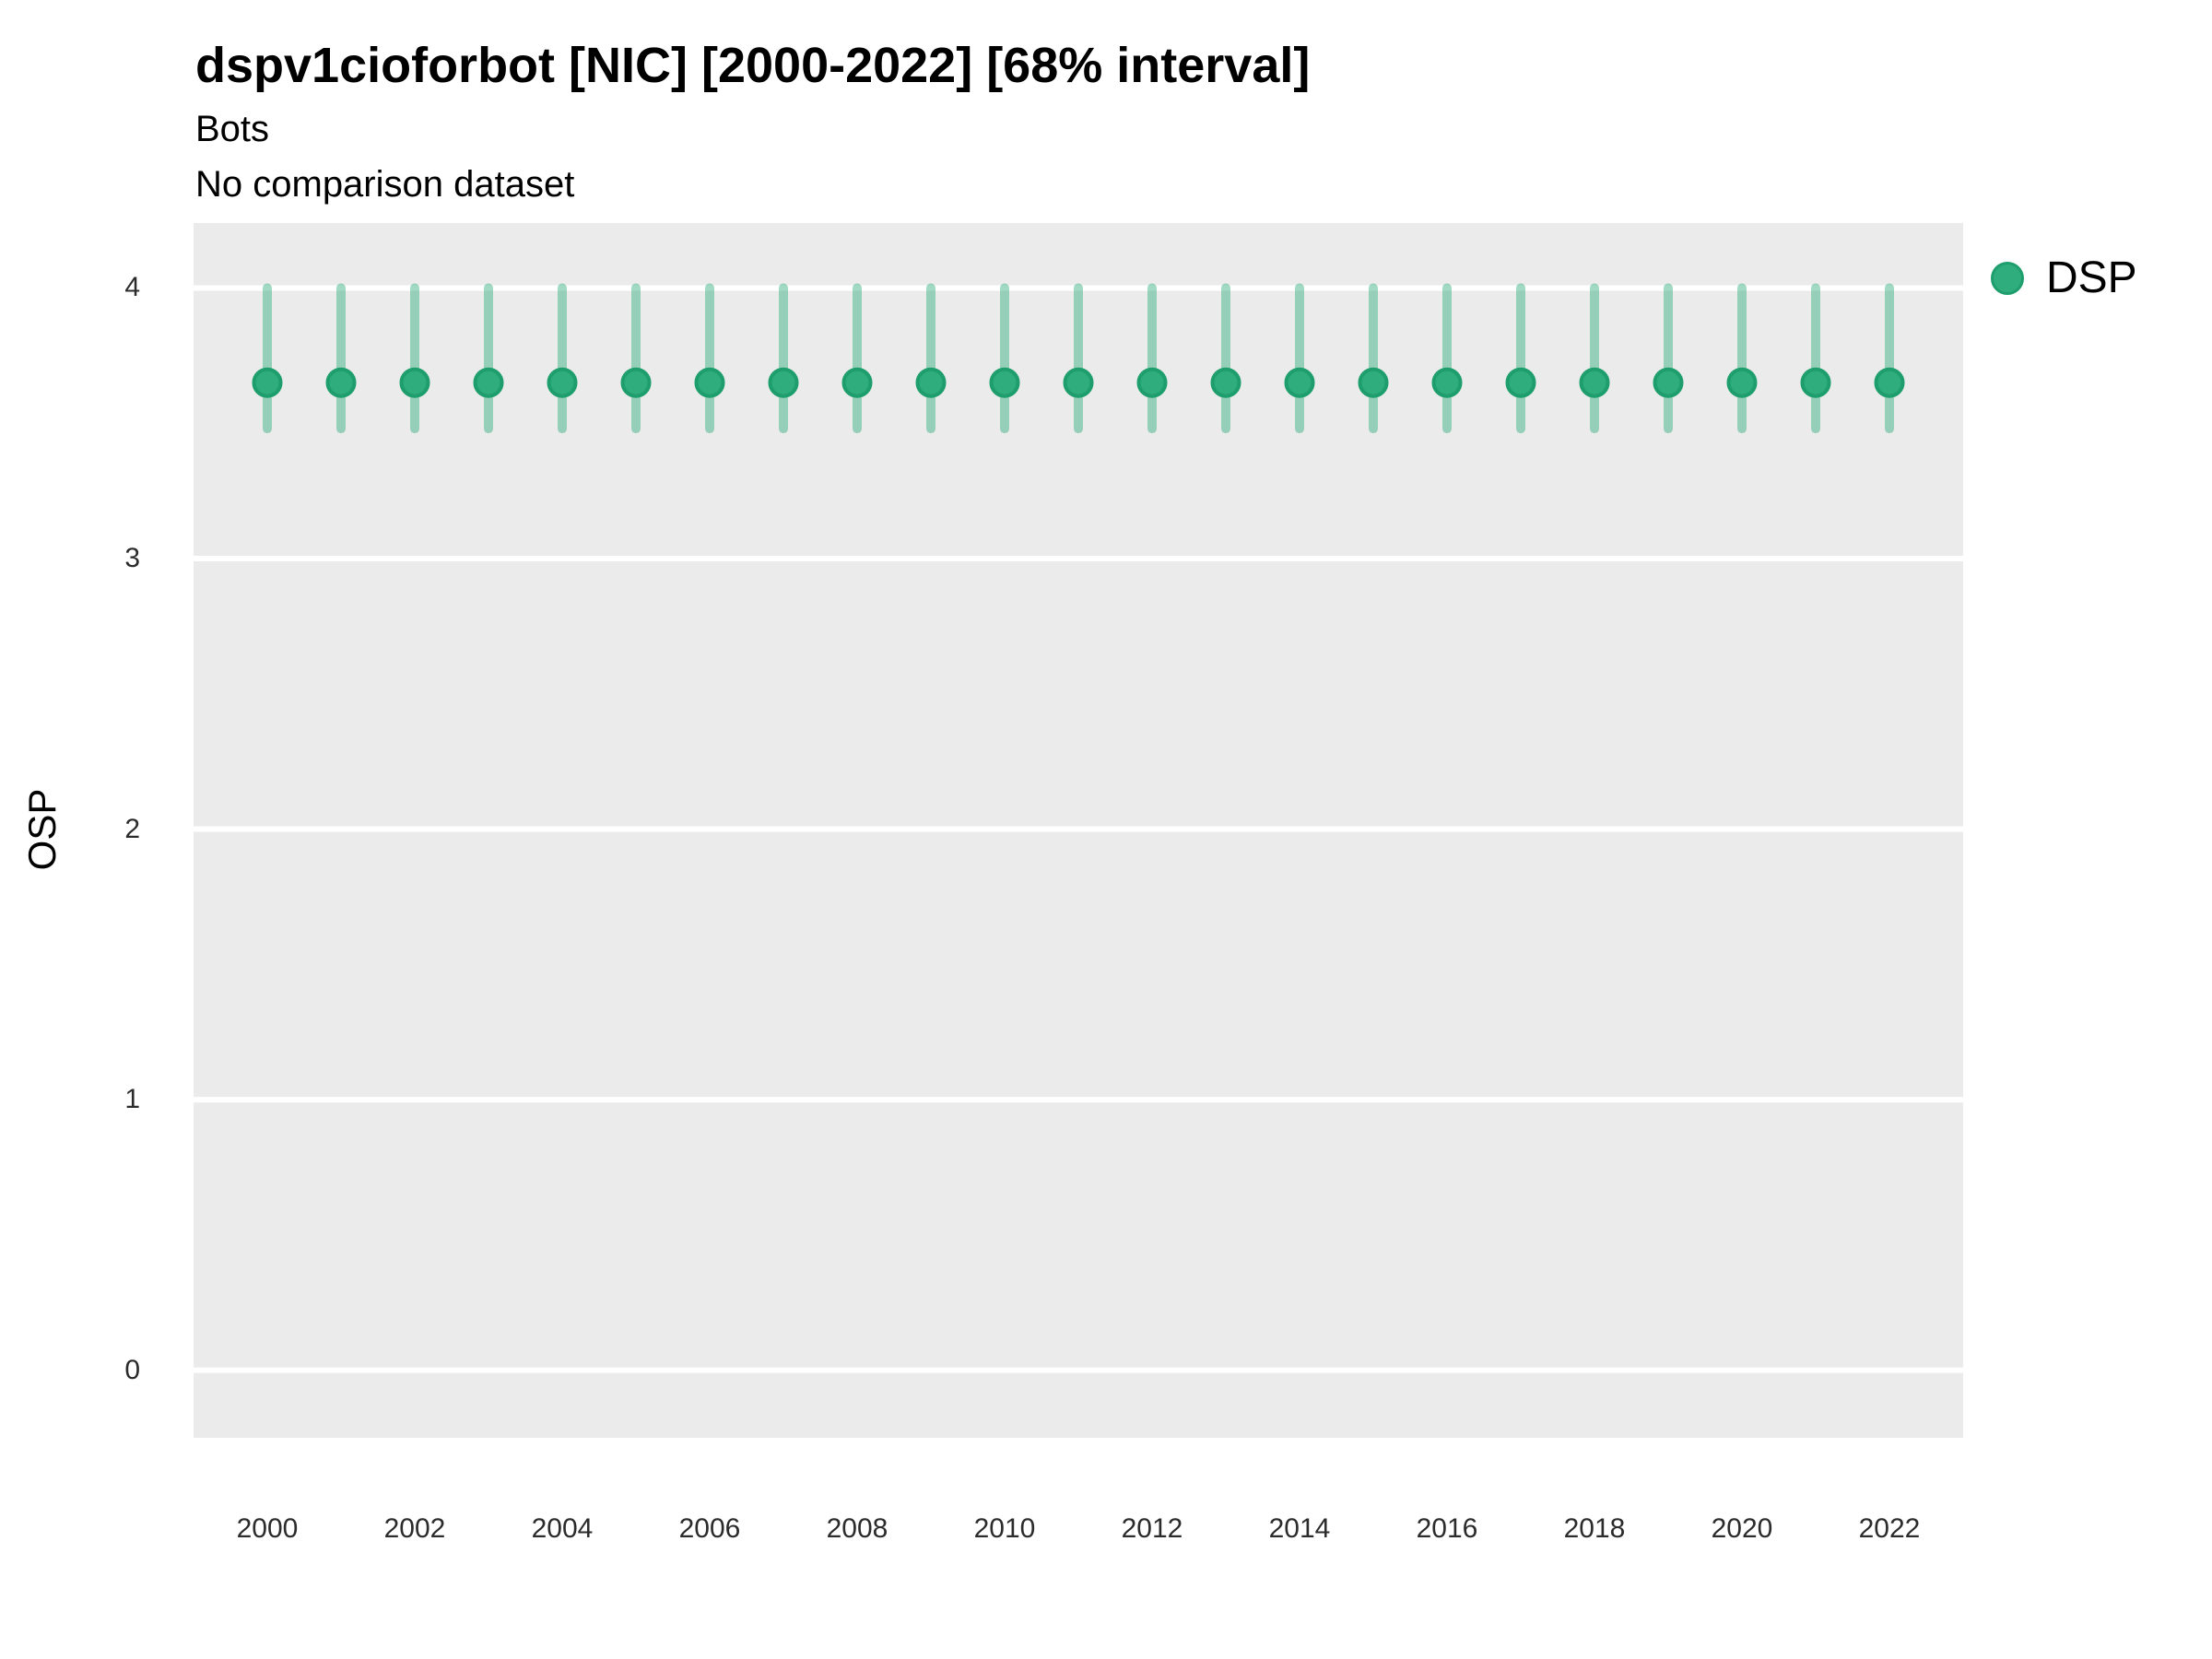 Image resolution: width=2212 pixels, height=1659 pixels. What do you see at coordinates (562, 382) in the screenshot?
I see `data-point-2004` at bounding box center [562, 382].